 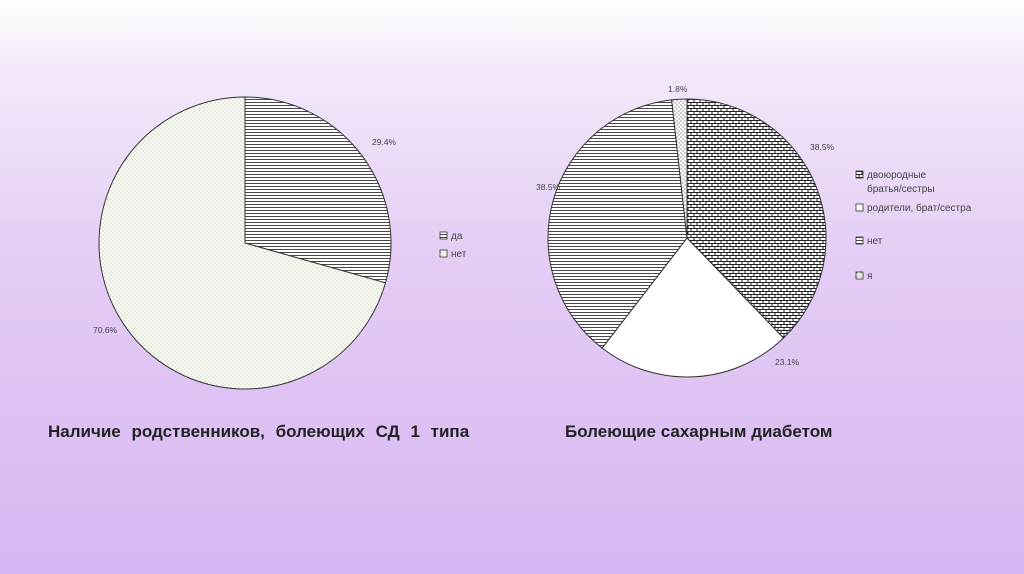 I want to click on pie1-slice-нет, so click(x=242, y=243).